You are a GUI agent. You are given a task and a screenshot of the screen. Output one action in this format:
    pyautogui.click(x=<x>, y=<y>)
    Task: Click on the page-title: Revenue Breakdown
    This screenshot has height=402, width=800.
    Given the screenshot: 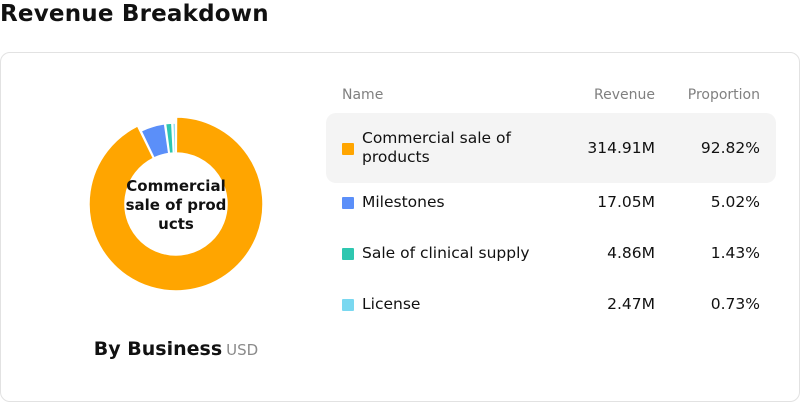 What is the action you would take?
    pyautogui.click(x=134, y=14)
    